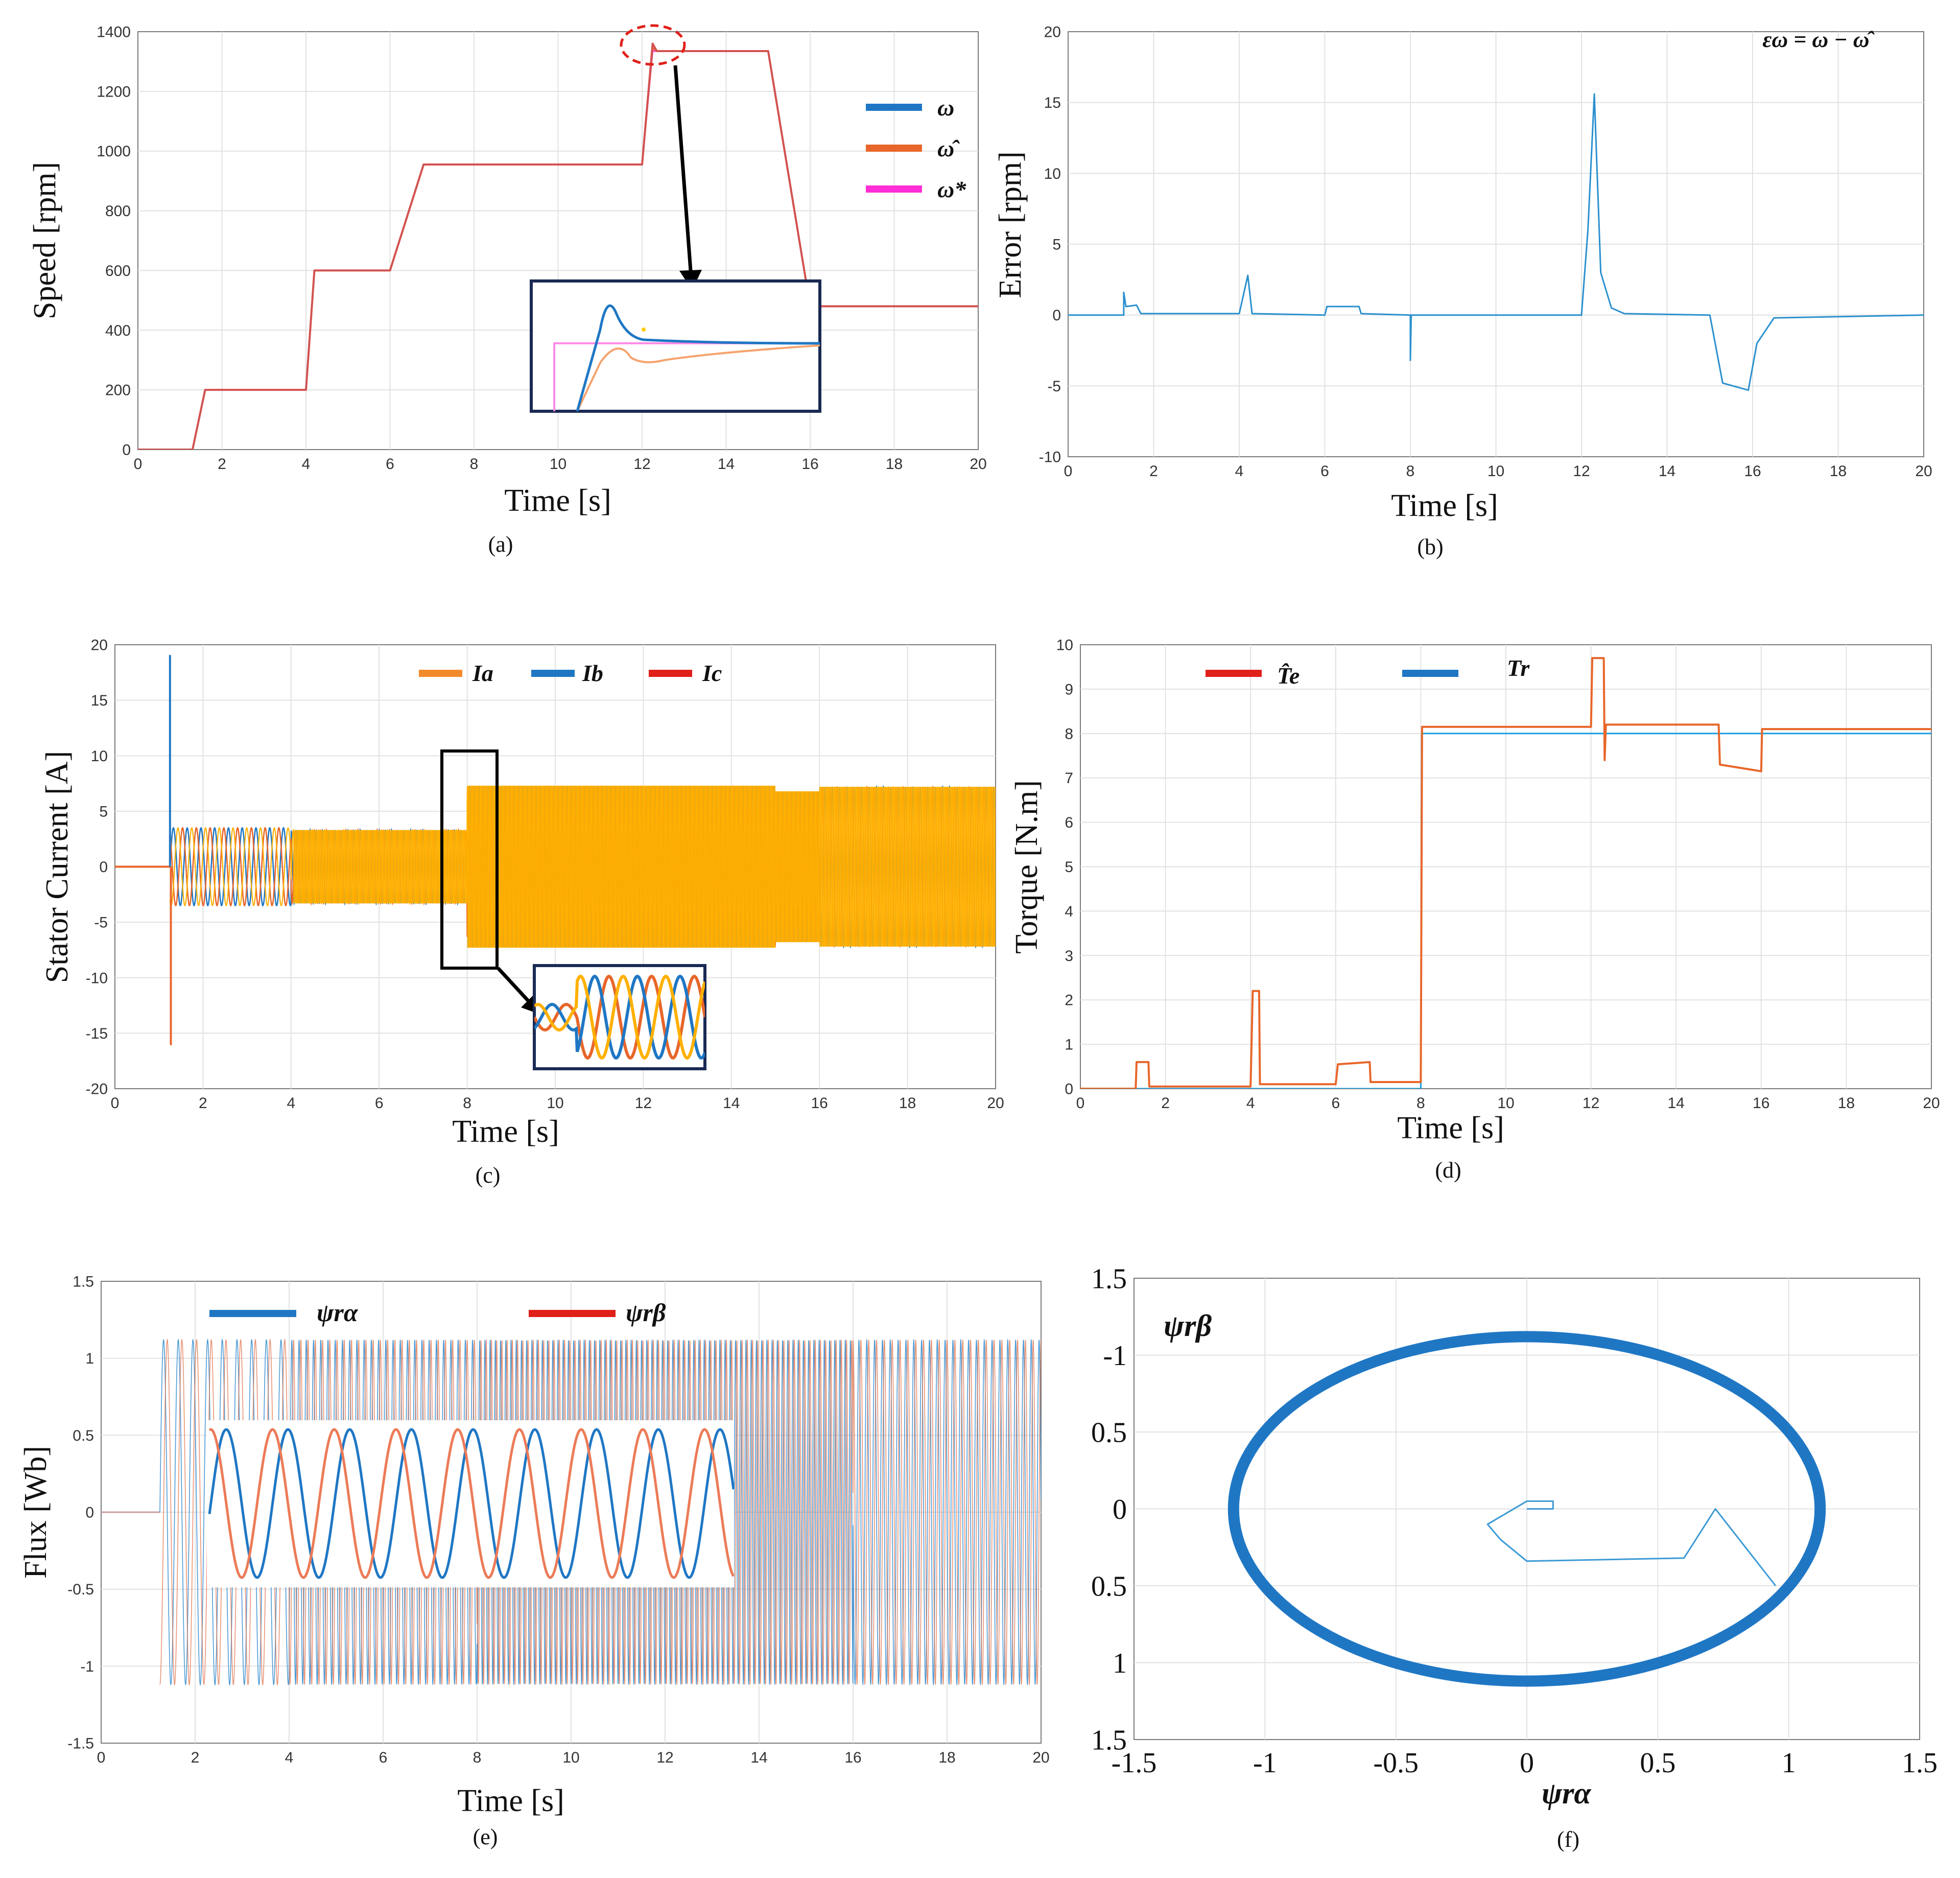 This screenshot has height=1878, width=1960. I want to click on xlabel-f: ψrα, so click(1566, 1793).